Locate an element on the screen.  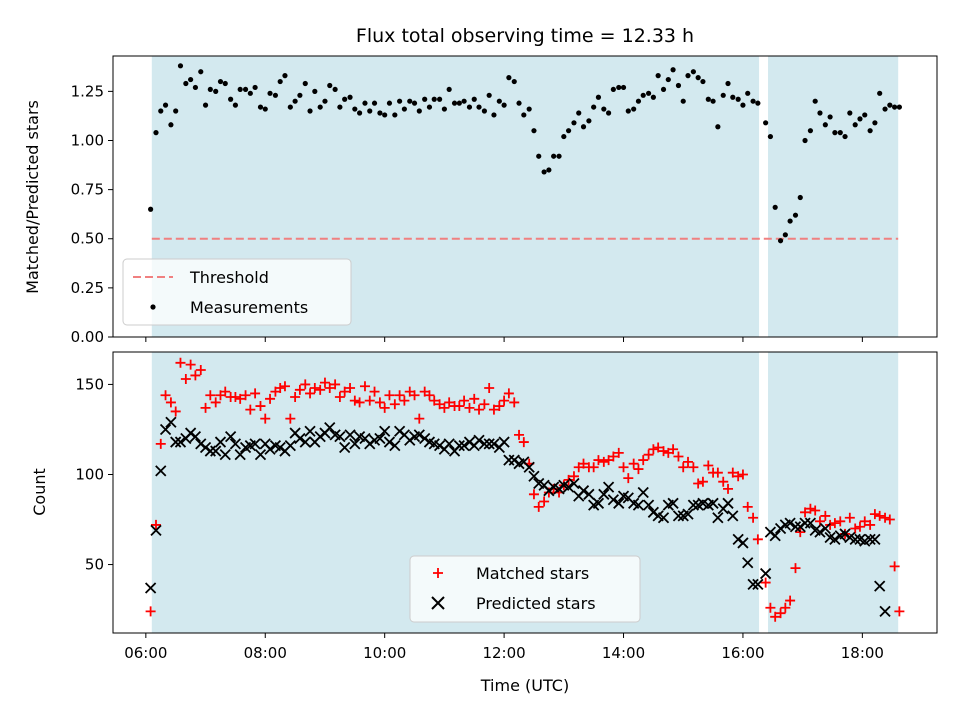
observing-interval-shade is located at coordinates (833, 196).